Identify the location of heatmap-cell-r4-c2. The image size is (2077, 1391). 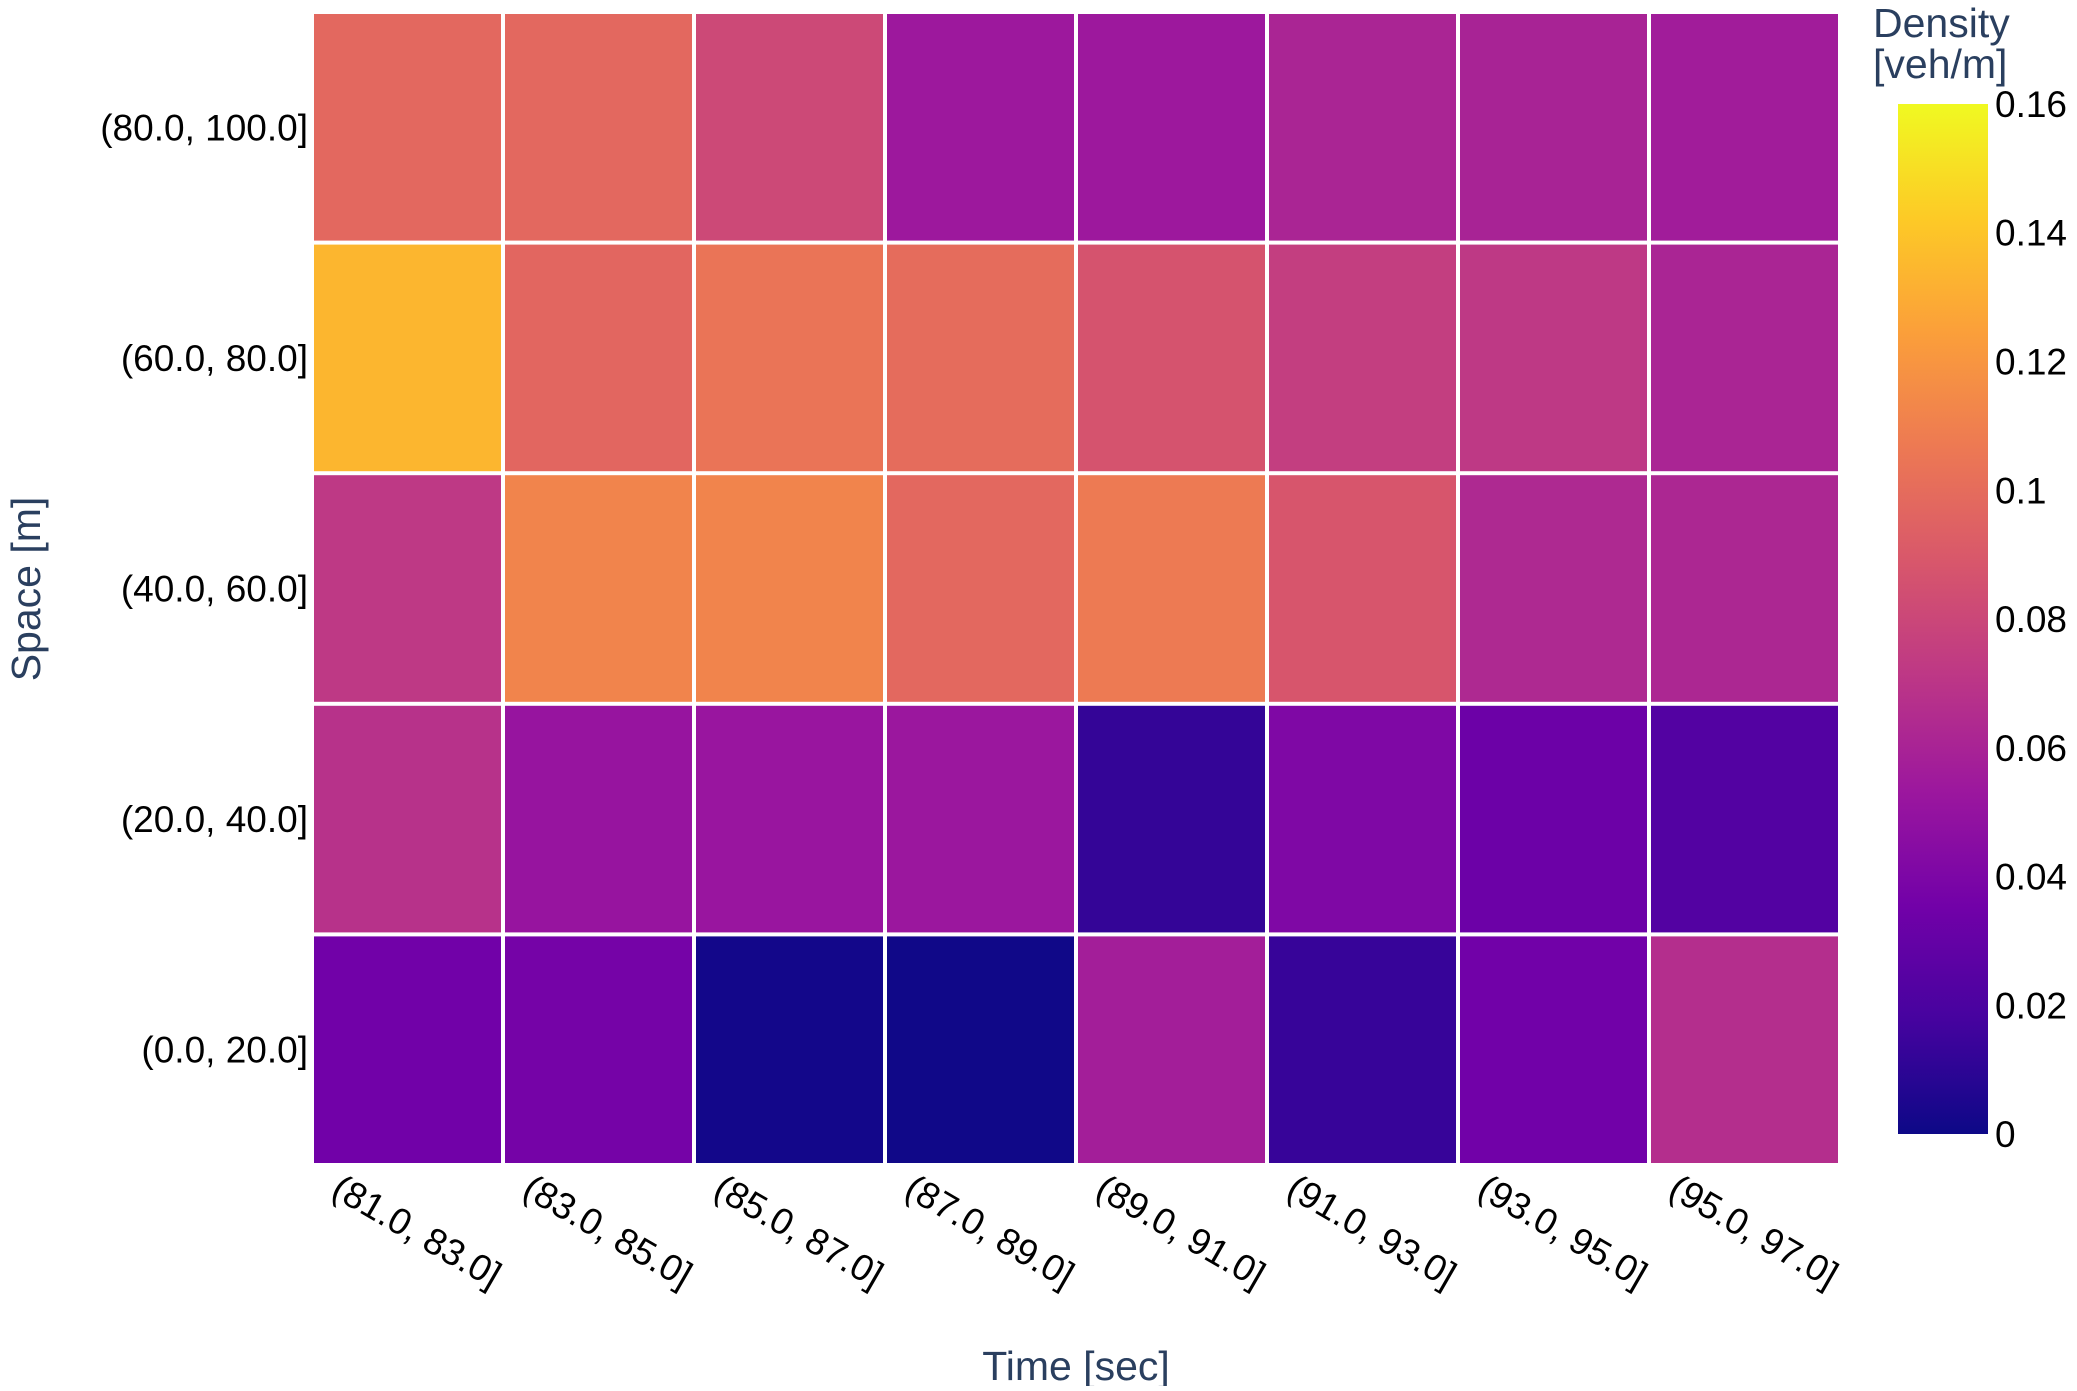
(789, 127).